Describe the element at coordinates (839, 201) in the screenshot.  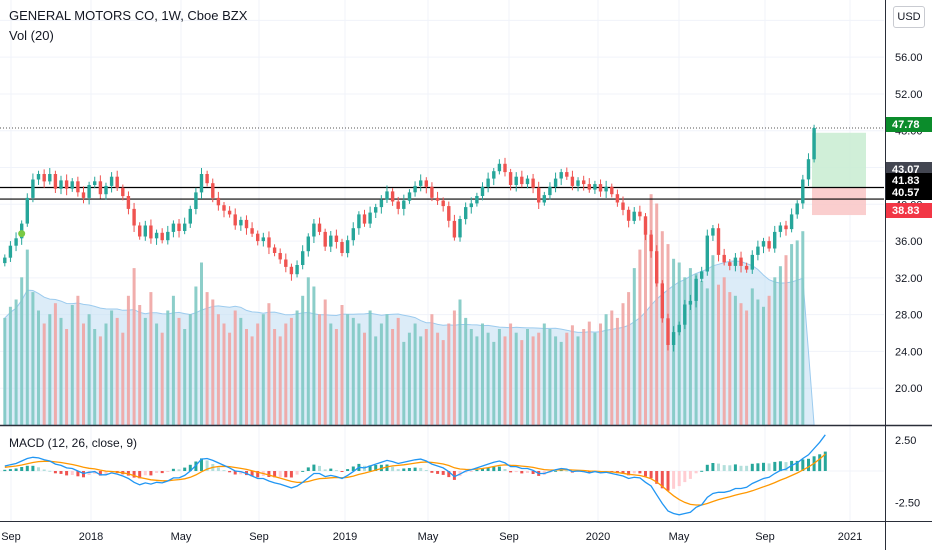
I see `stop-zone` at that location.